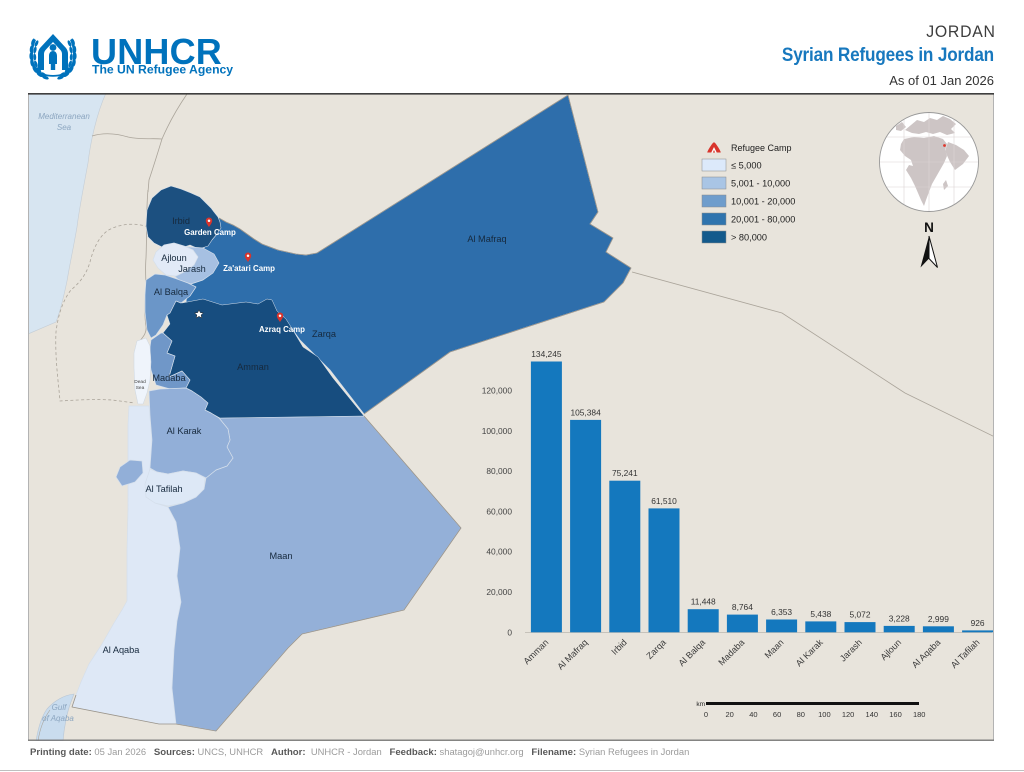 This screenshot has height=772, width=1024. What do you see at coordinates (163, 489) in the screenshot?
I see `svg-text: Al Tafilah` at bounding box center [163, 489].